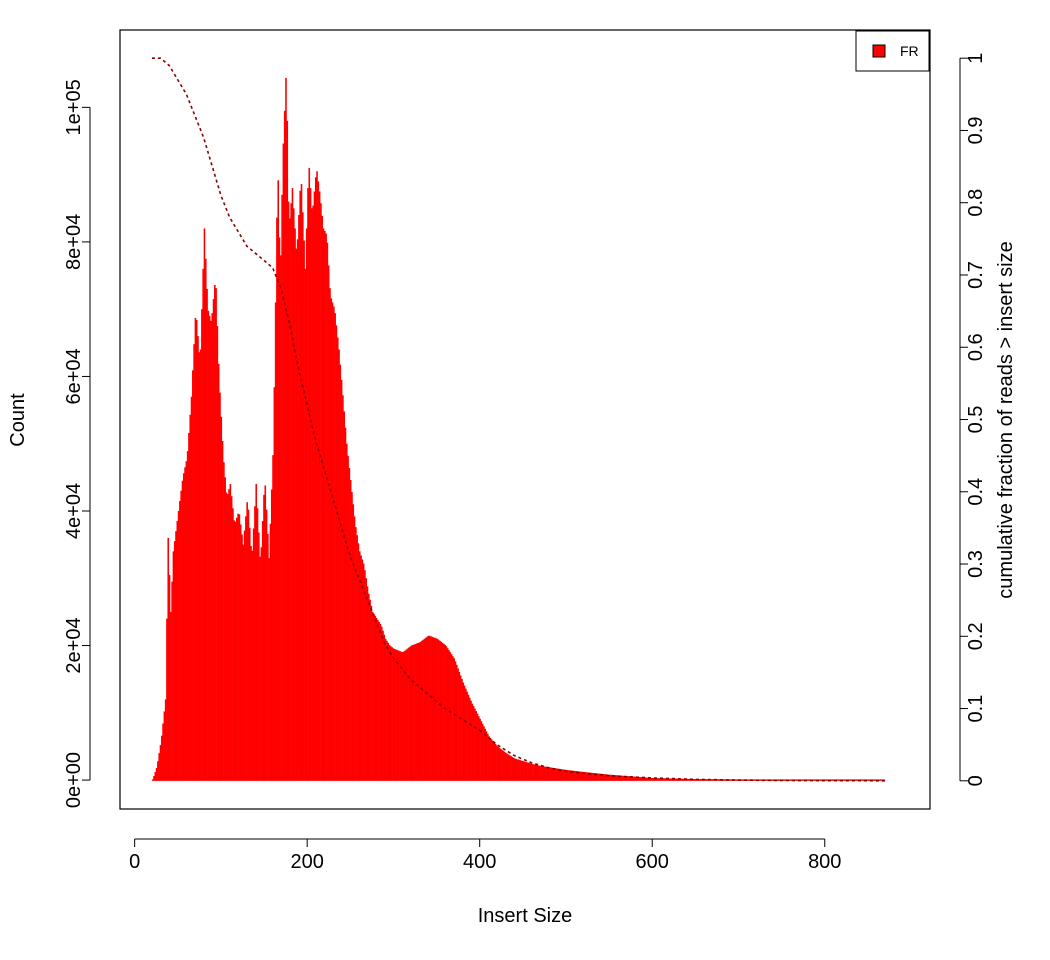  I want to click on x-tick-label: 0, so click(134, 862).